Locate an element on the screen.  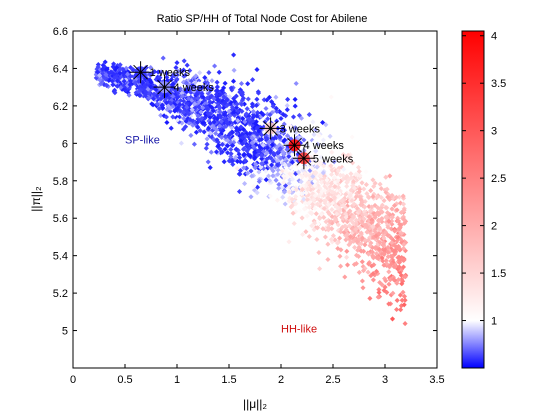
annotation-label: 5 weeks is located at coordinates (333, 159).